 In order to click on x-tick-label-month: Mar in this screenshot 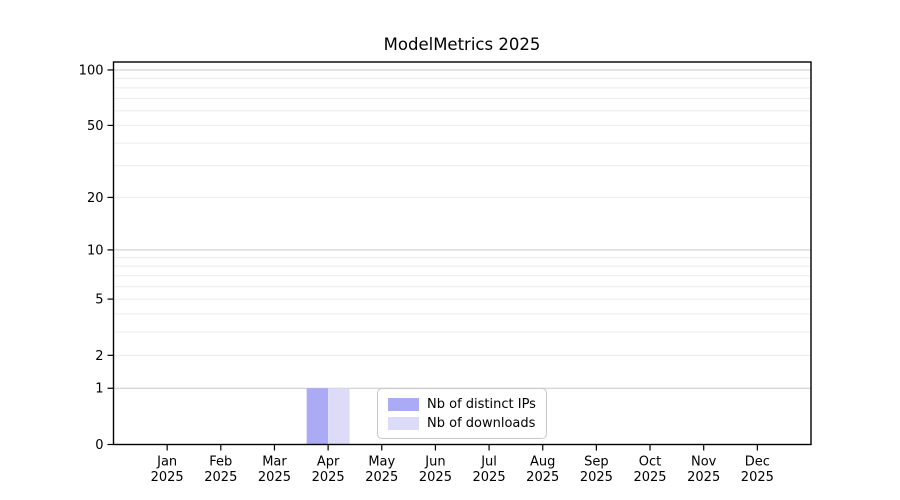, I will do `click(274, 462)`.